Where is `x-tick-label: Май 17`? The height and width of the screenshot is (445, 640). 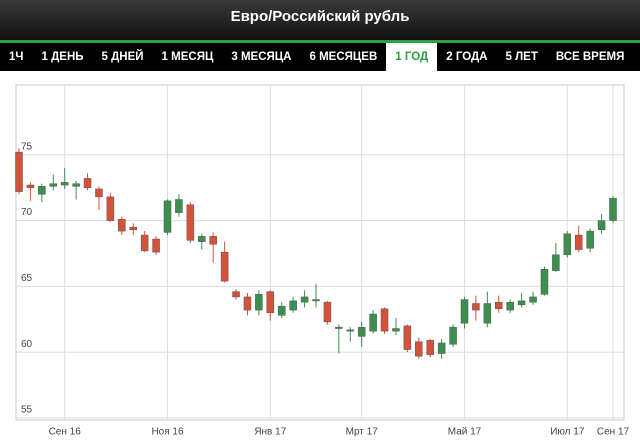 x-tick-label: Май 17 is located at coordinates (465, 432).